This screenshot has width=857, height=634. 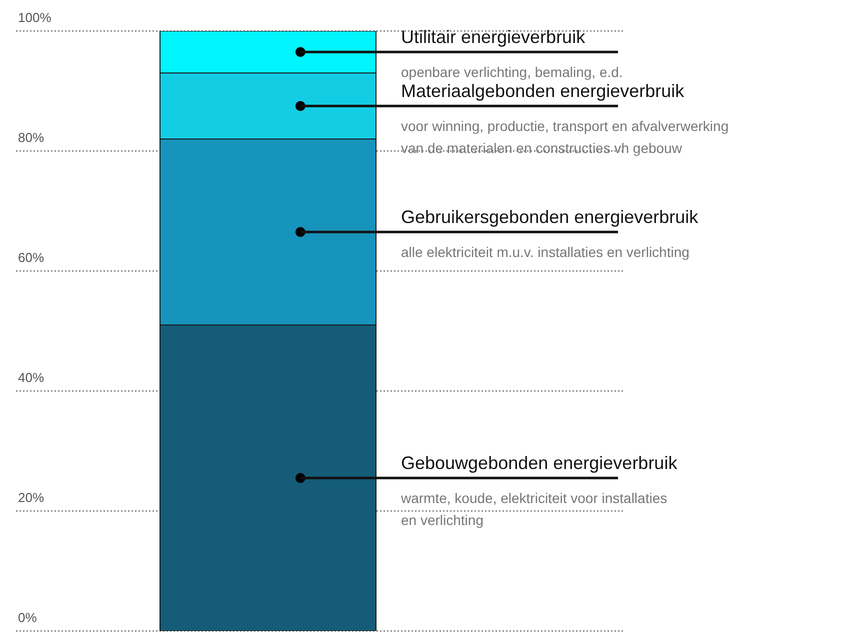 I want to click on y-tick-label: 60%, so click(x=31, y=257).